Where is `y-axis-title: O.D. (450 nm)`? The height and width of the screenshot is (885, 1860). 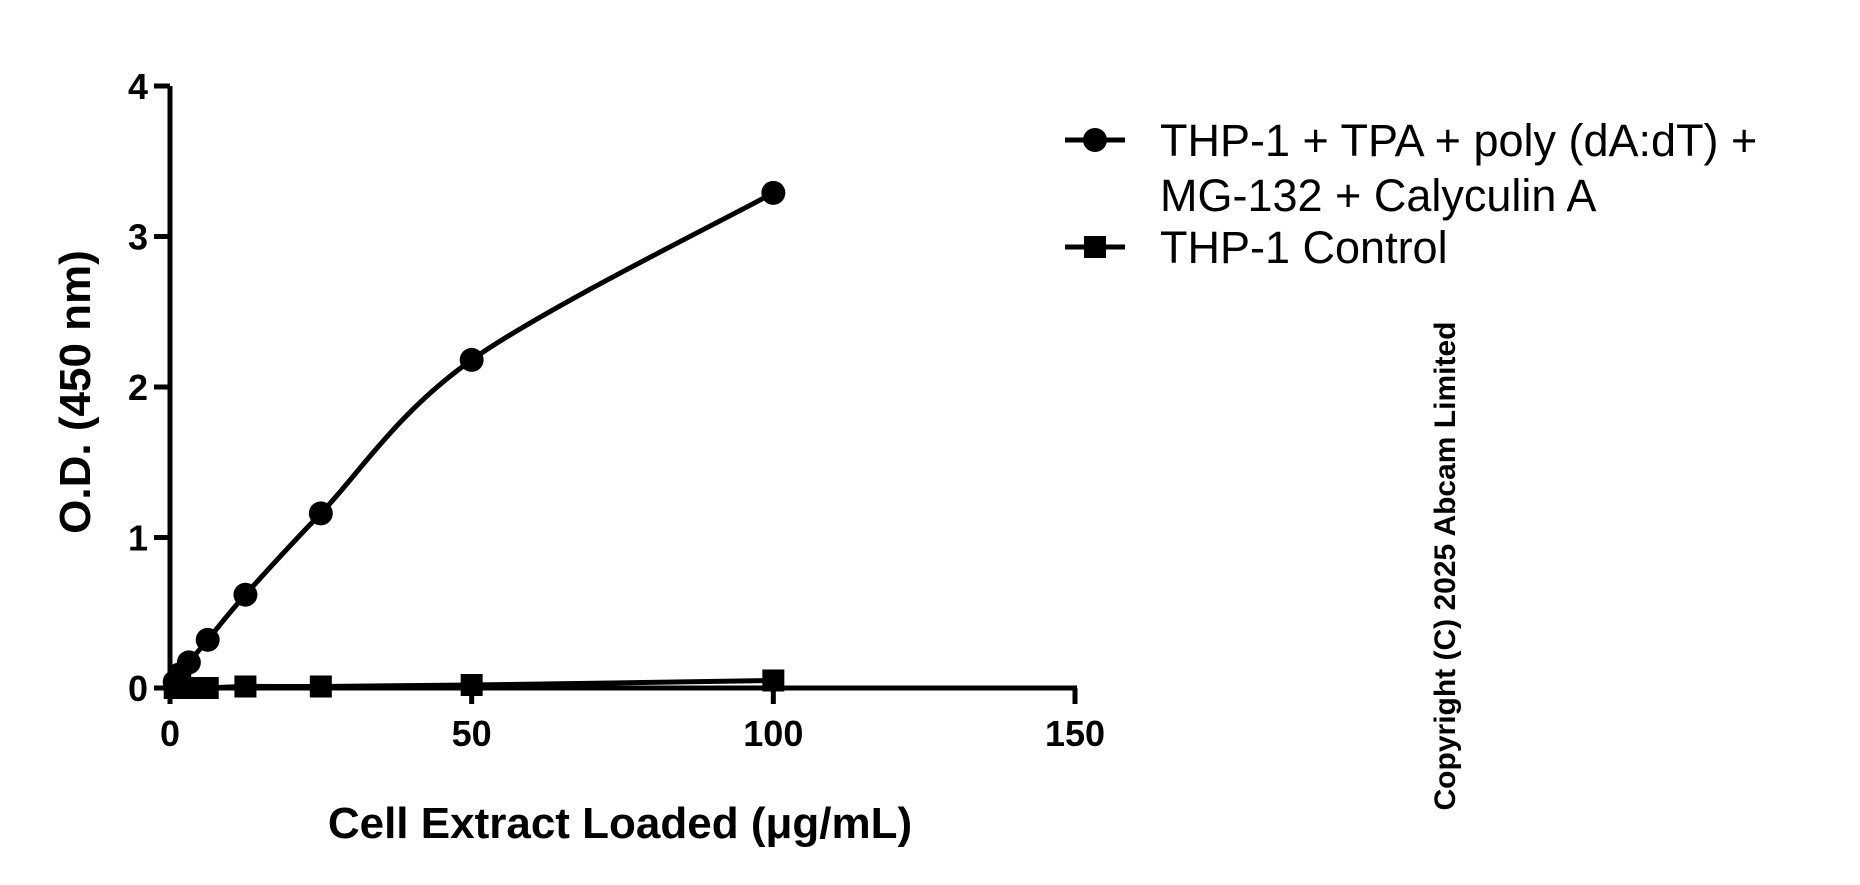 y-axis-title: O.D. (450 nm) is located at coordinates (75, 392).